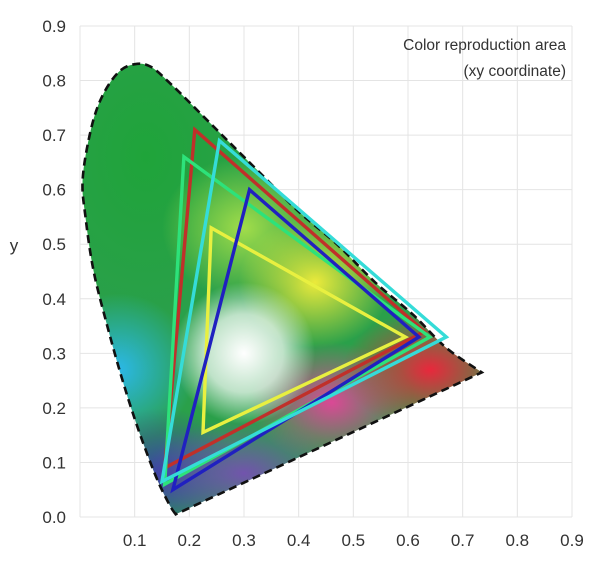  What do you see at coordinates (572, 540) in the screenshot?
I see `x-tick-label-8: 0.9` at bounding box center [572, 540].